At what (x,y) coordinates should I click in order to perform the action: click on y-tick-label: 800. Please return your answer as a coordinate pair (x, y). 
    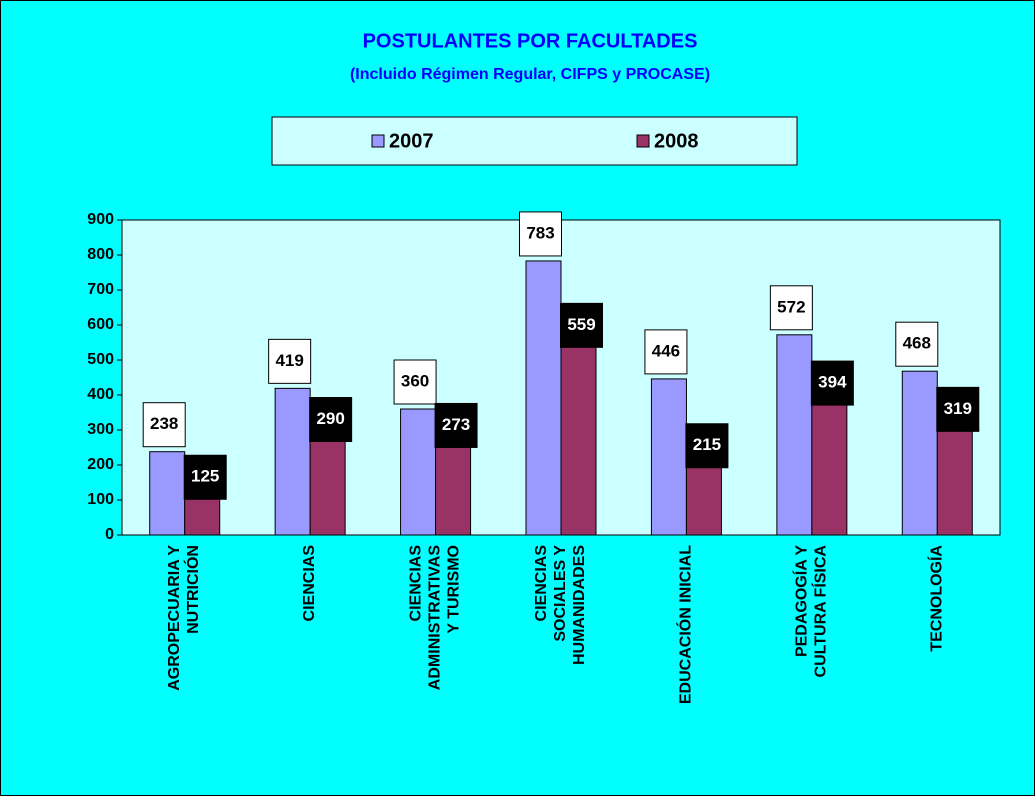
    Looking at the image, I should click on (100, 254).